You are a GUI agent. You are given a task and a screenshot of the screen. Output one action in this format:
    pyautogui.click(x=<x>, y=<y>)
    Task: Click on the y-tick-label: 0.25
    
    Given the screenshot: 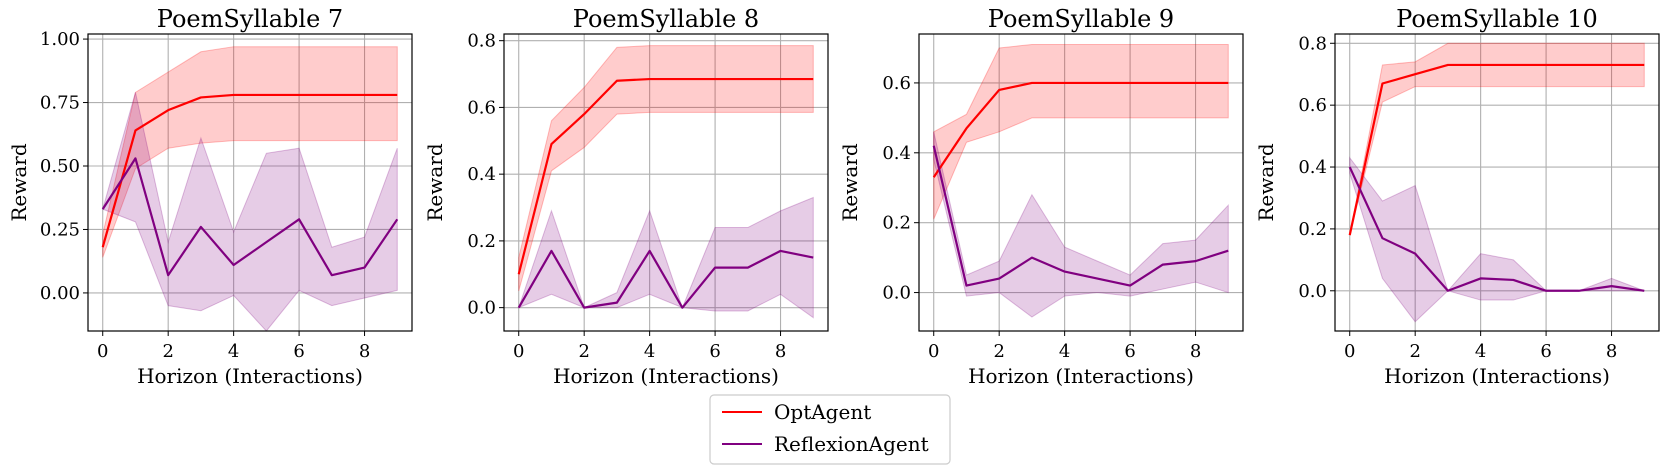 What is the action you would take?
    pyautogui.click(x=60, y=229)
    